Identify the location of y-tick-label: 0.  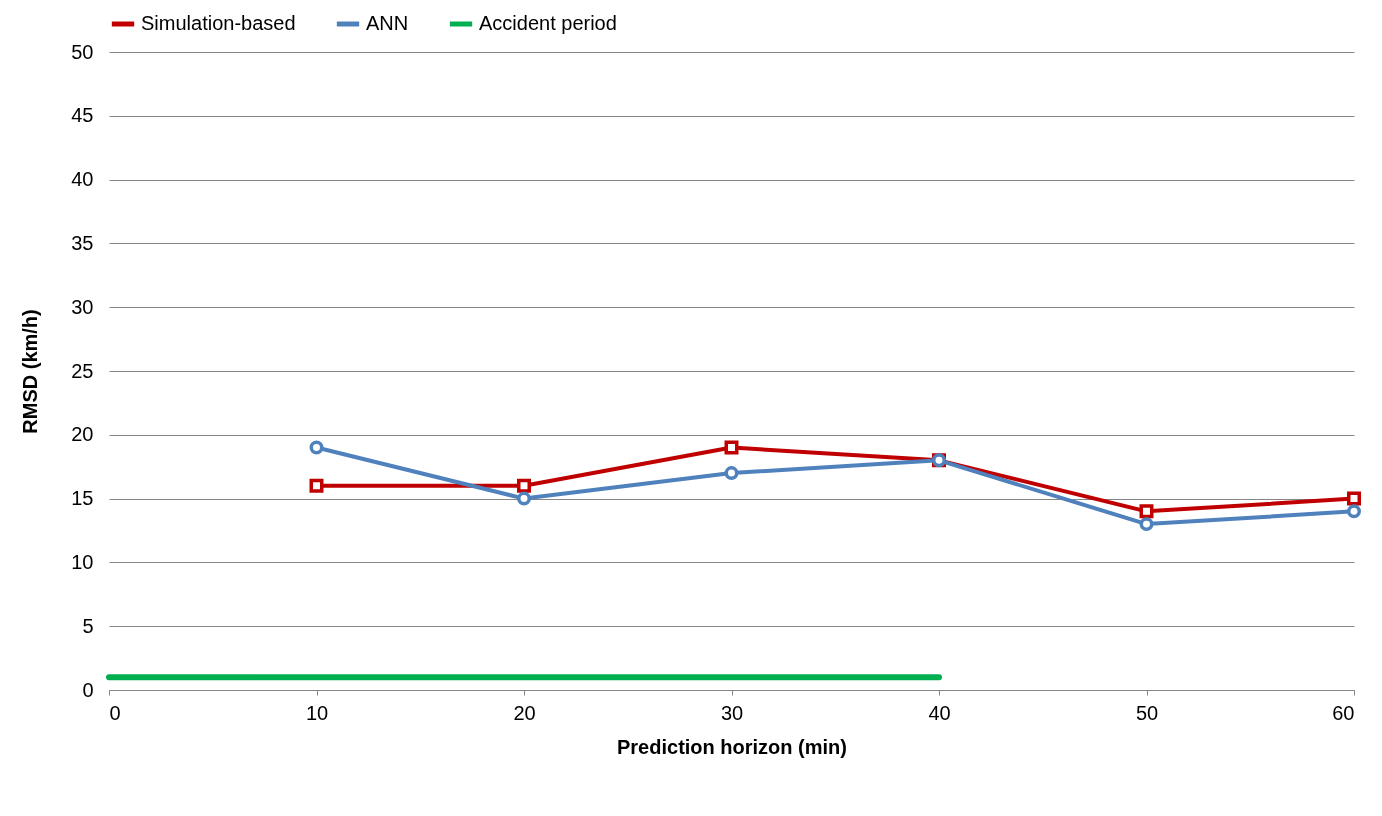
(88, 689).